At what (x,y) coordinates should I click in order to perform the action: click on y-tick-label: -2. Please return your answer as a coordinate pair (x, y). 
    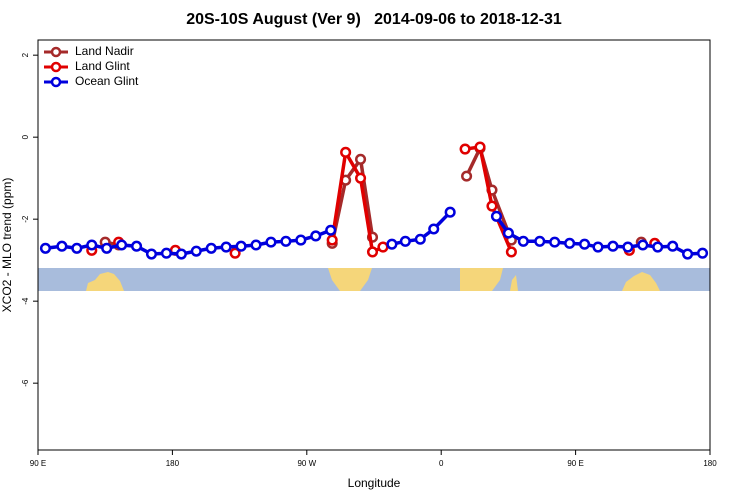
    Looking at the image, I should click on (25, 219).